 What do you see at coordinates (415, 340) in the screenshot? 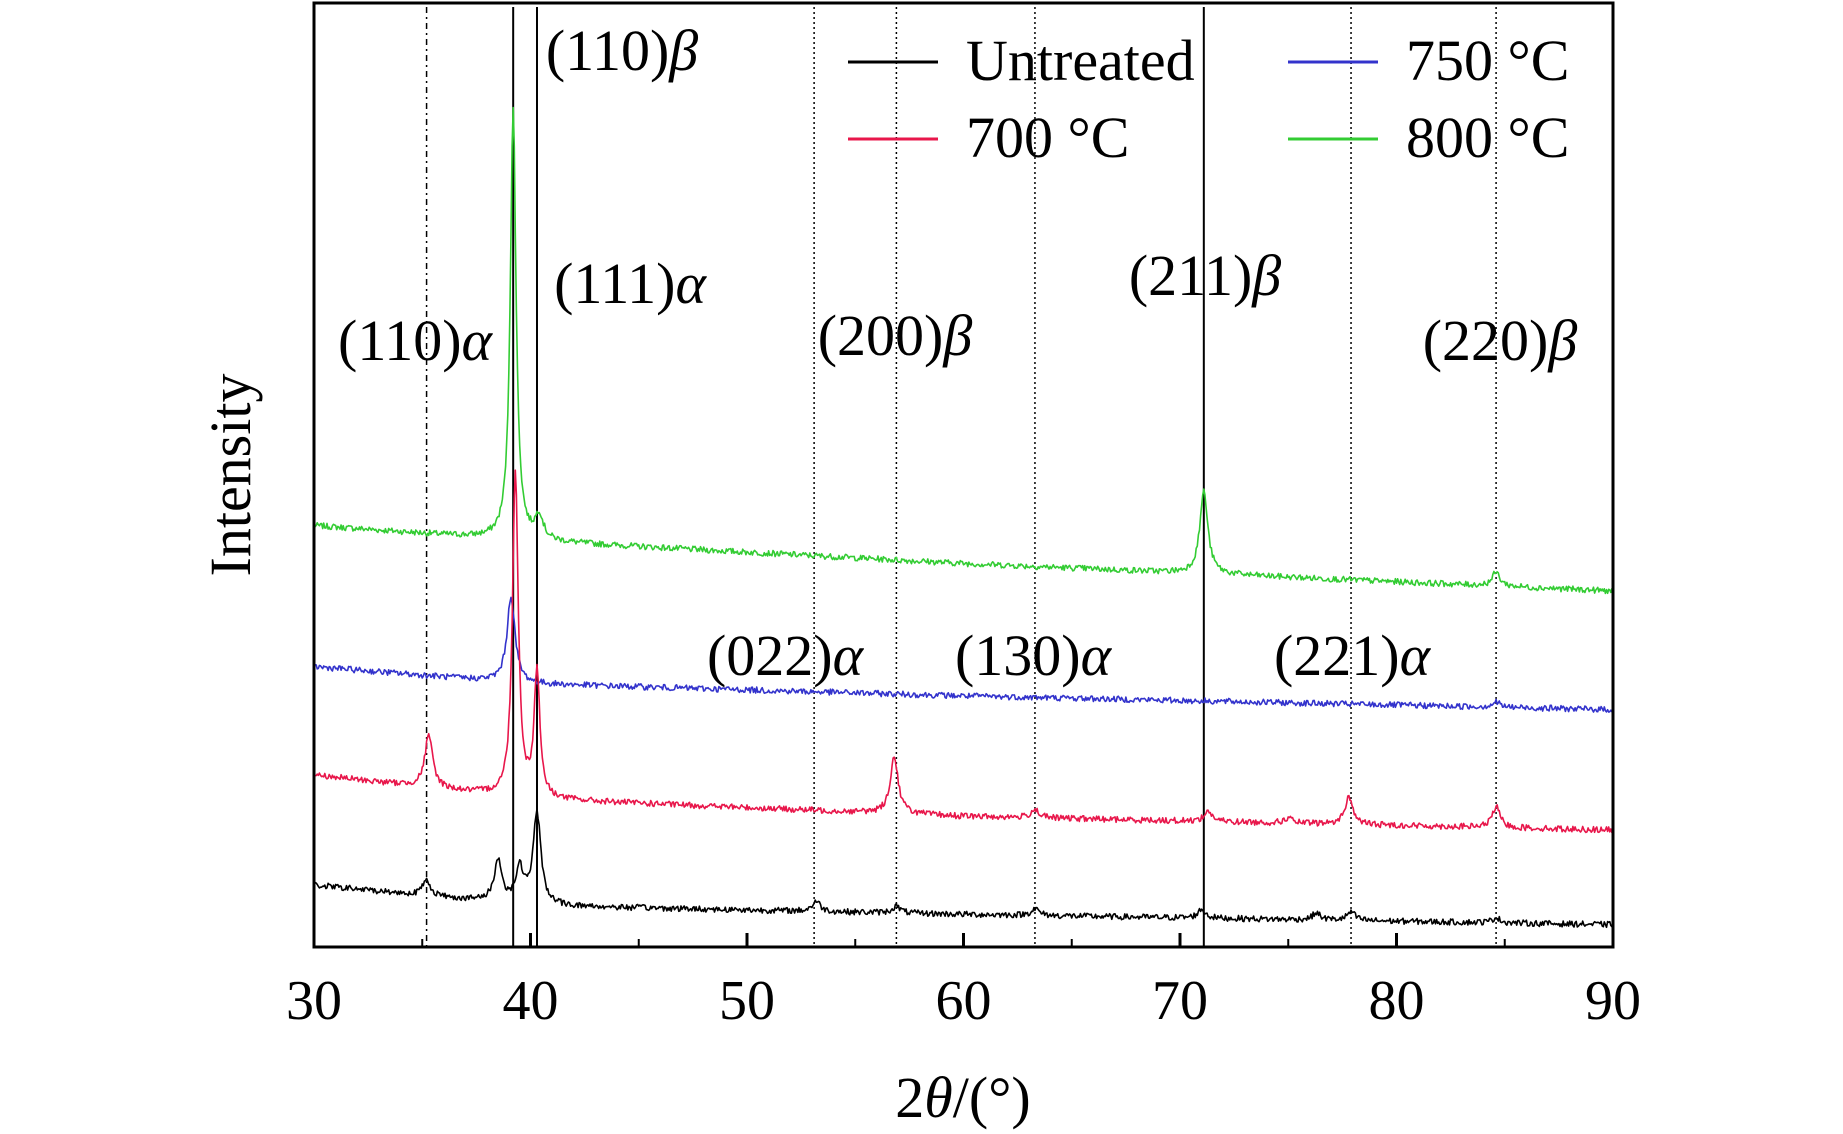
I see `peak-label: (110)α` at bounding box center [415, 340].